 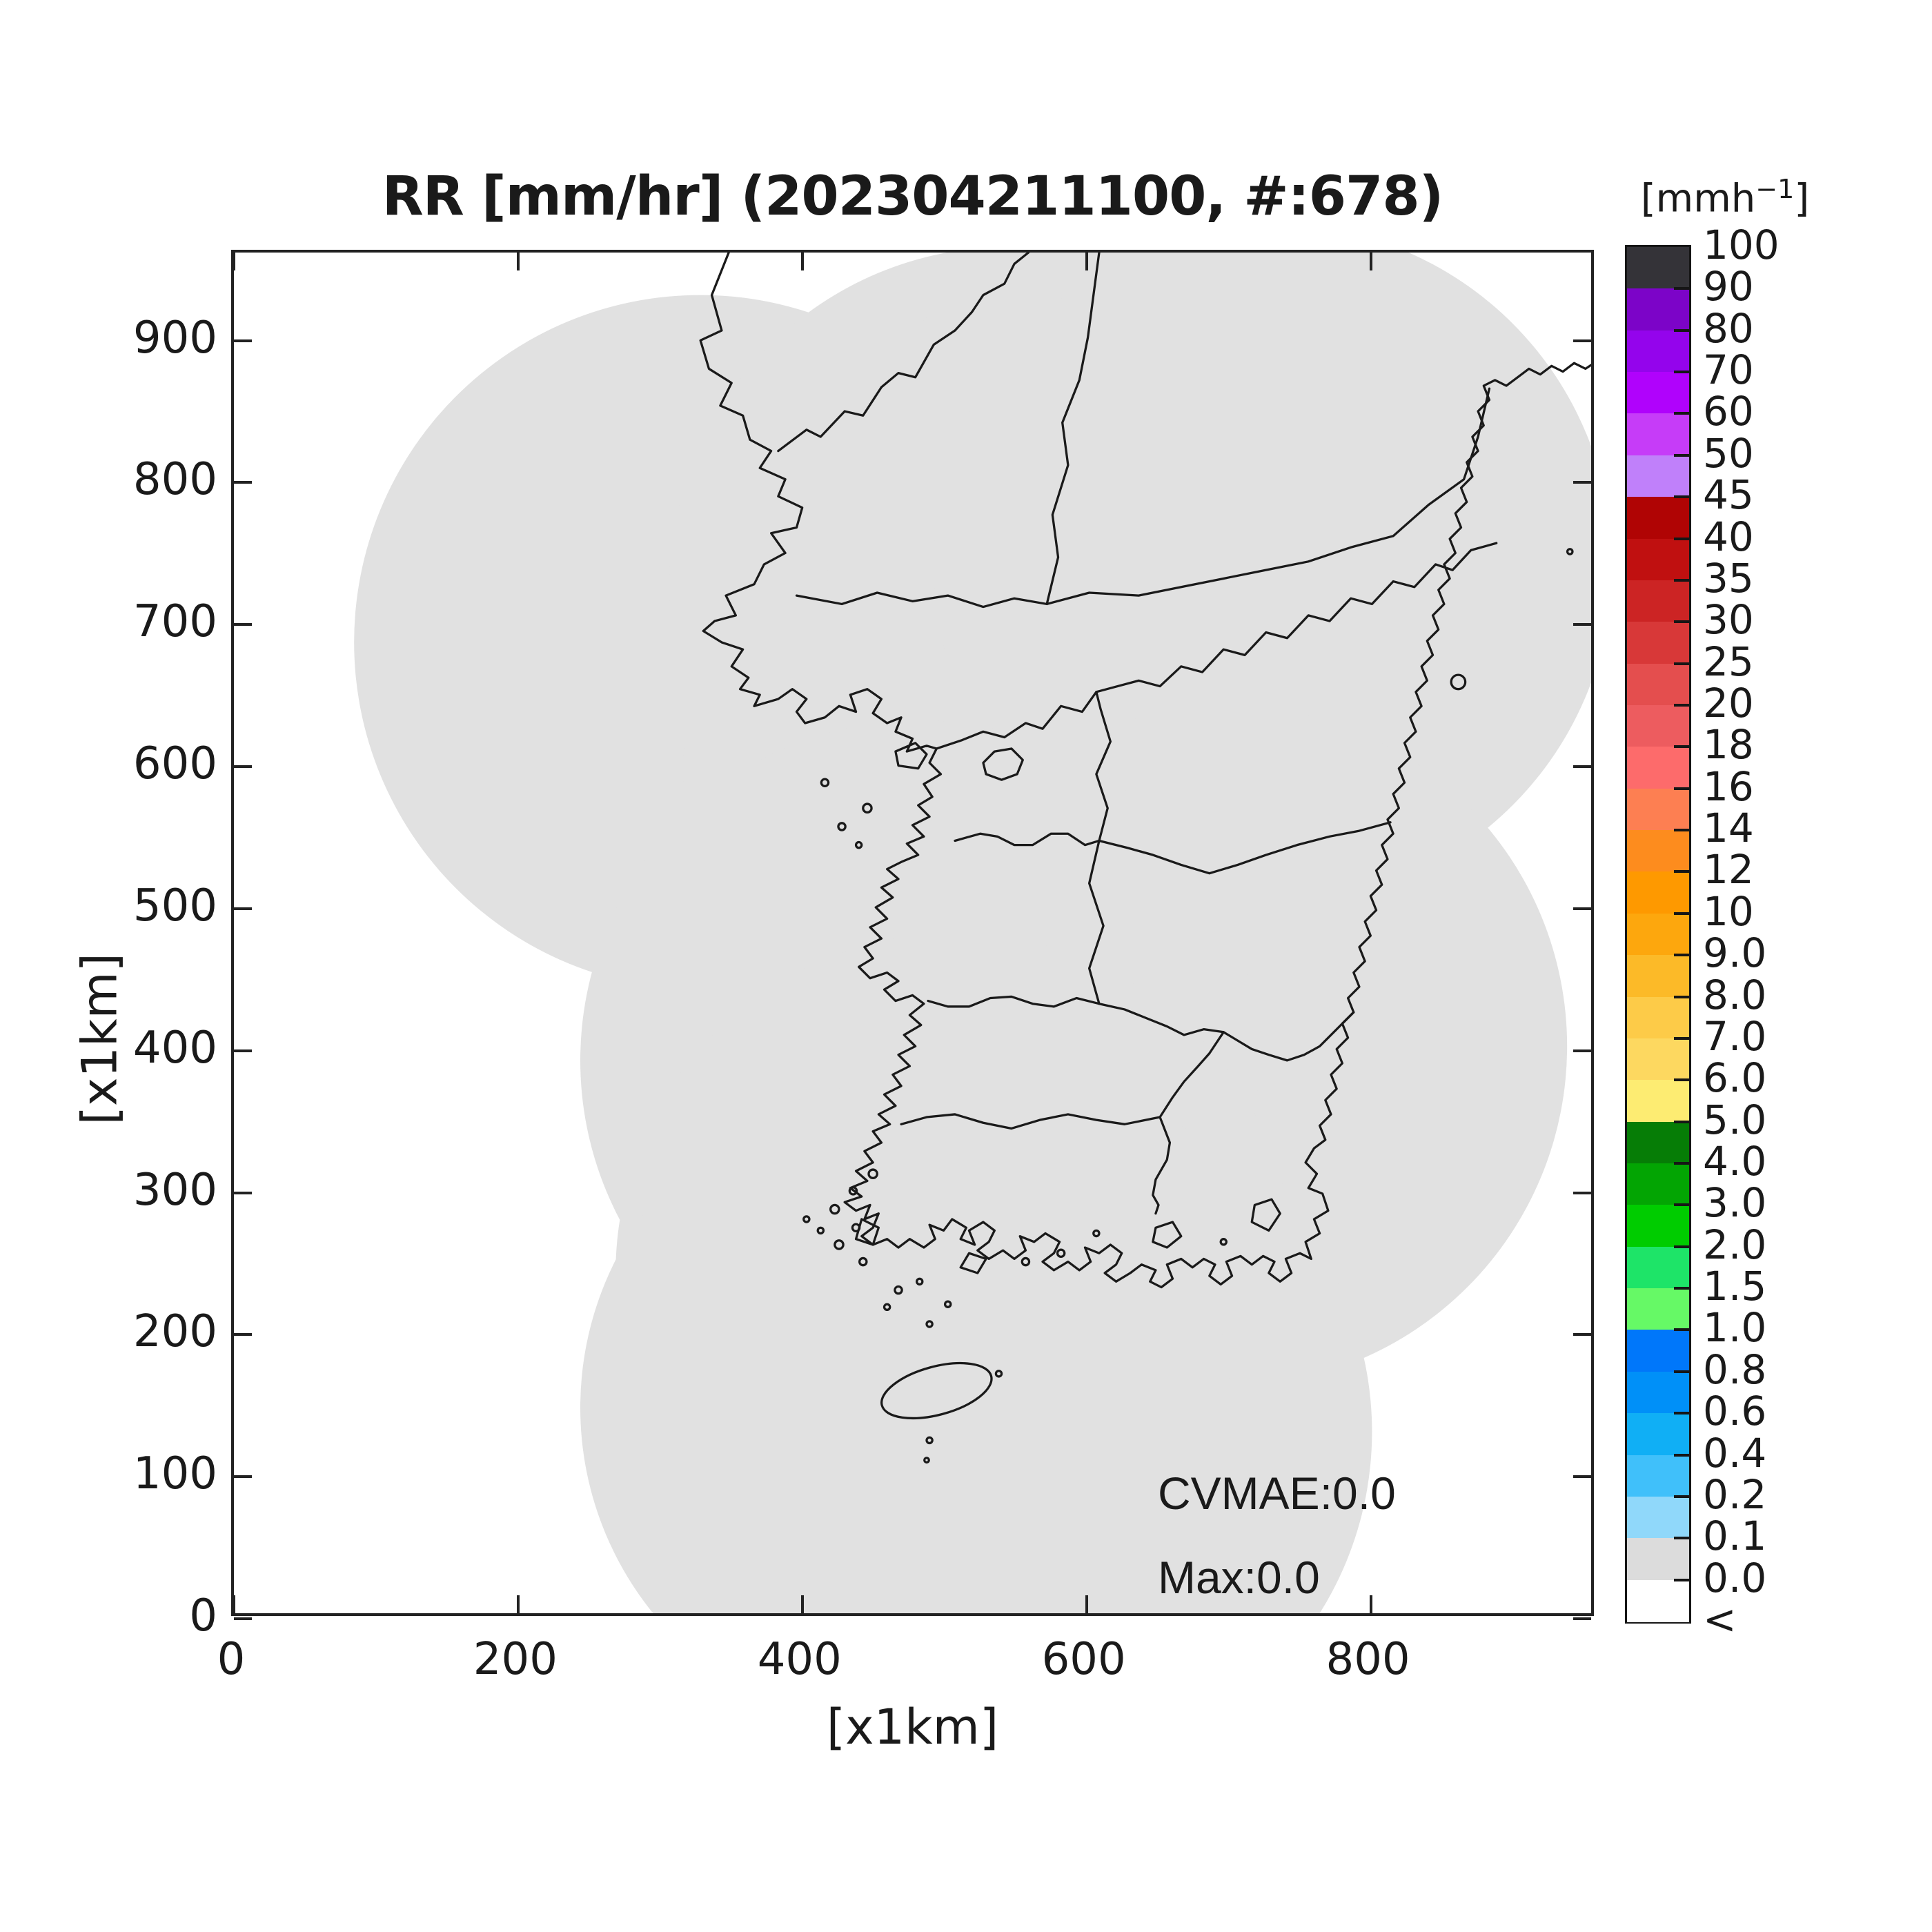 What do you see at coordinates (231, 1659) in the screenshot?
I see `x-axis-tick-label: 0` at bounding box center [231, 1659].